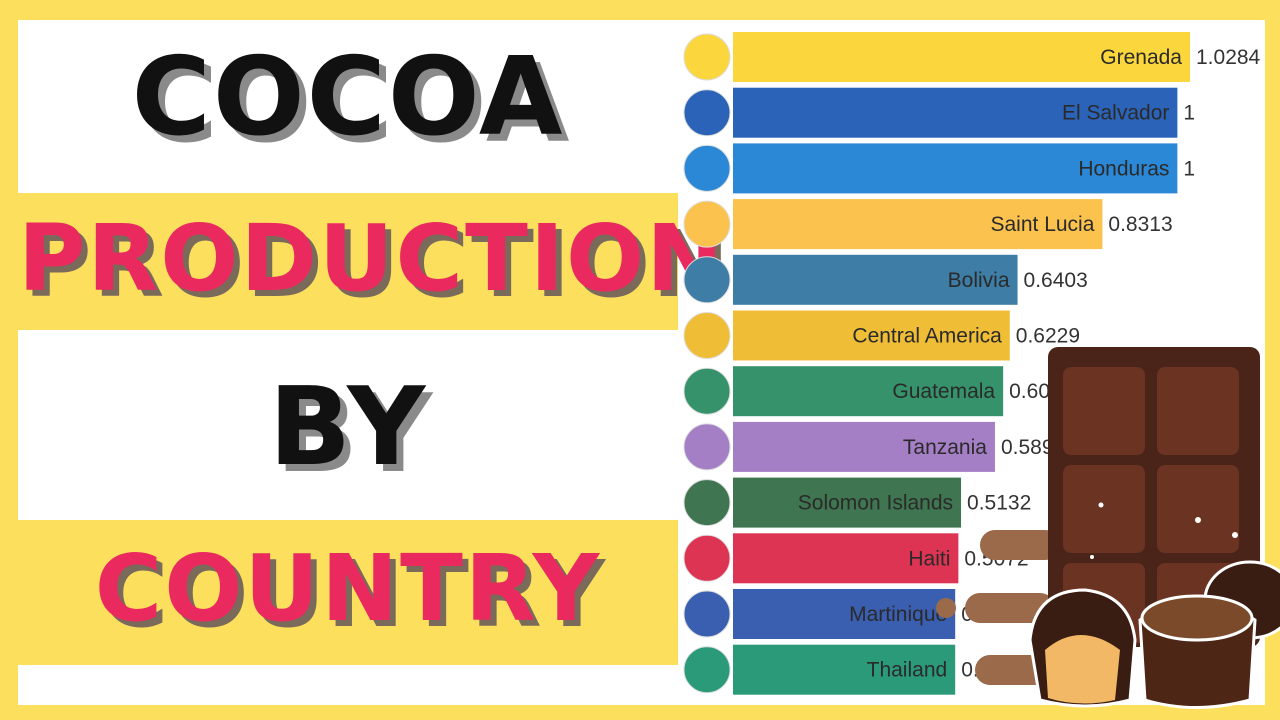 The image size is (1280, 720). I want to click on bar-label: Haiti, so click(929, 558).